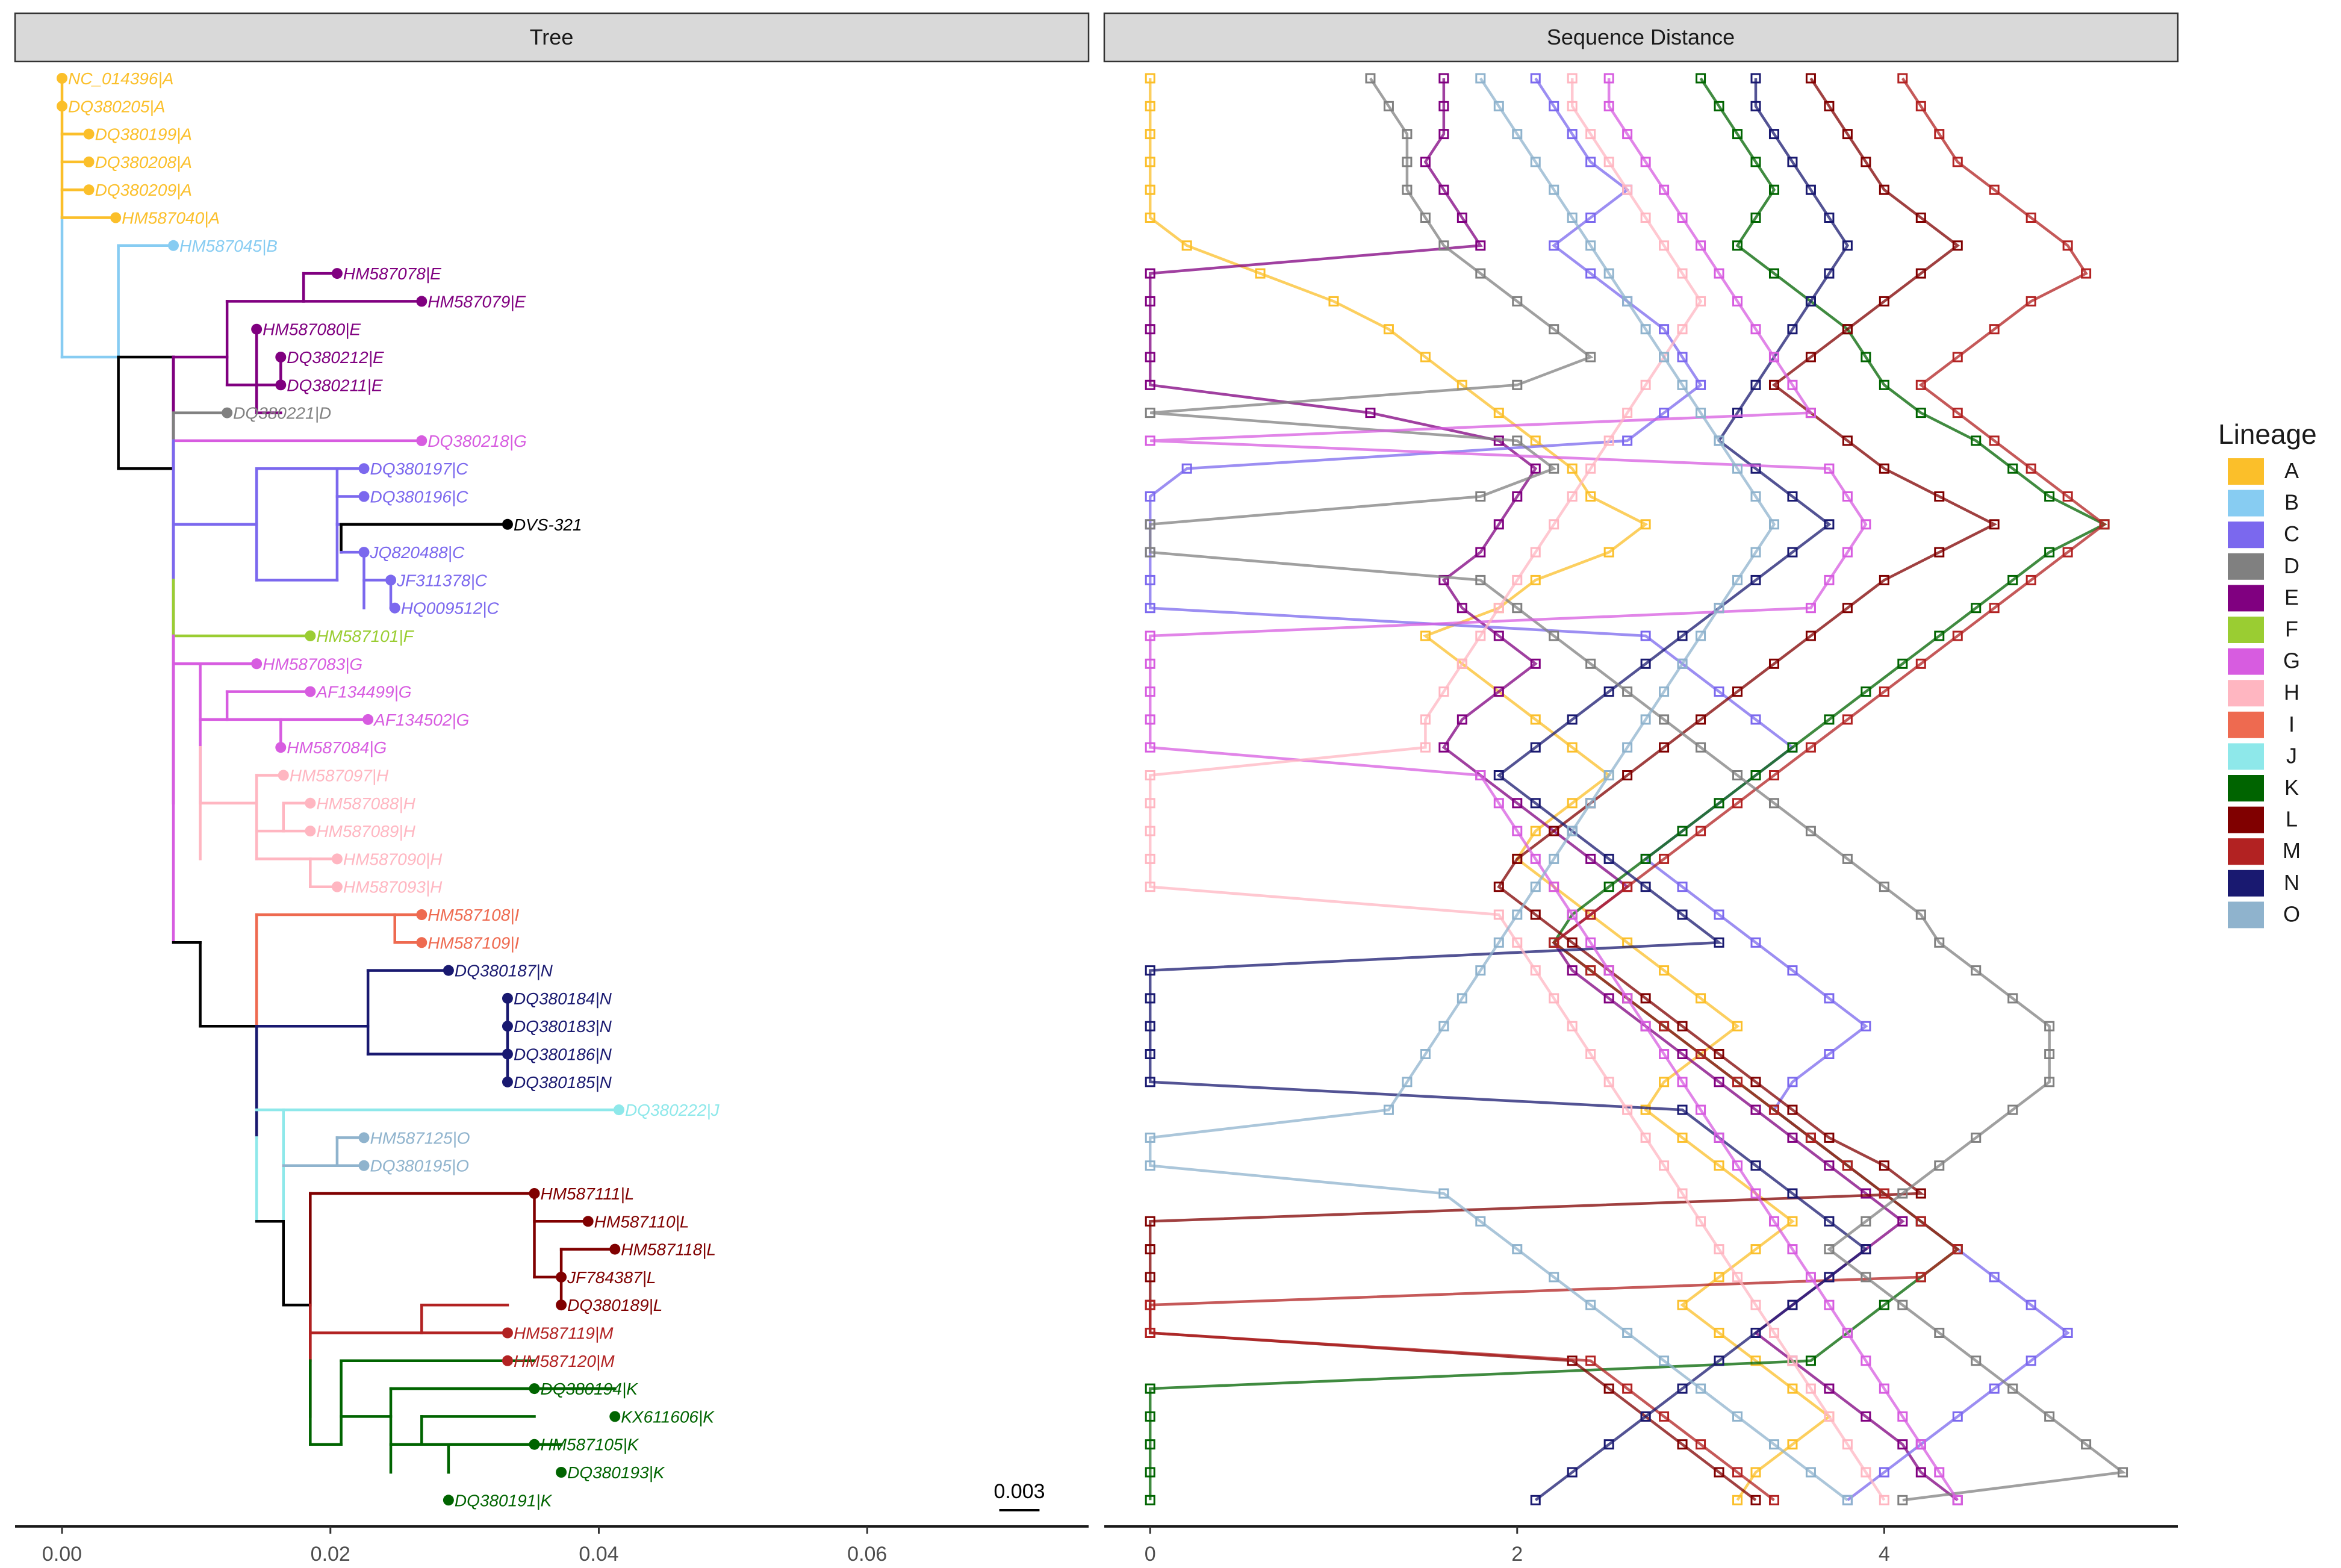  Describe the element at coordinates (611, 1277) in the screenshot. I see `tip-label: JF784387|L` at that location.